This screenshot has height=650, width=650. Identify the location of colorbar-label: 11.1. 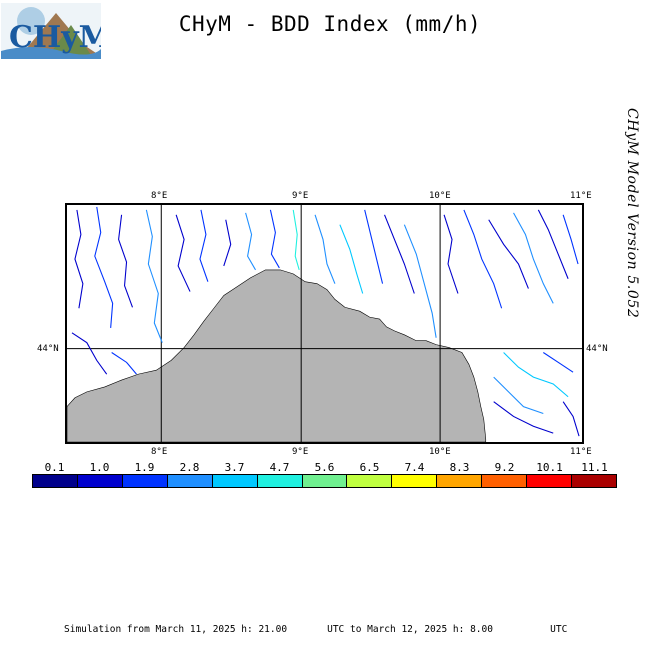
(594, 467).